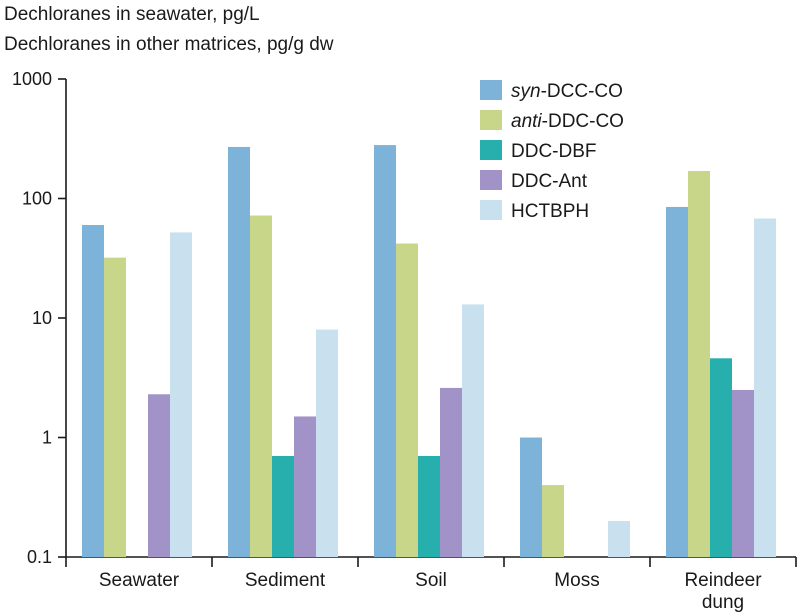 The width and height of the screenshot is (800, 616). Describe the element at coordinates (723, 602) in the screenshot. I see `category-label: dung` at that location.